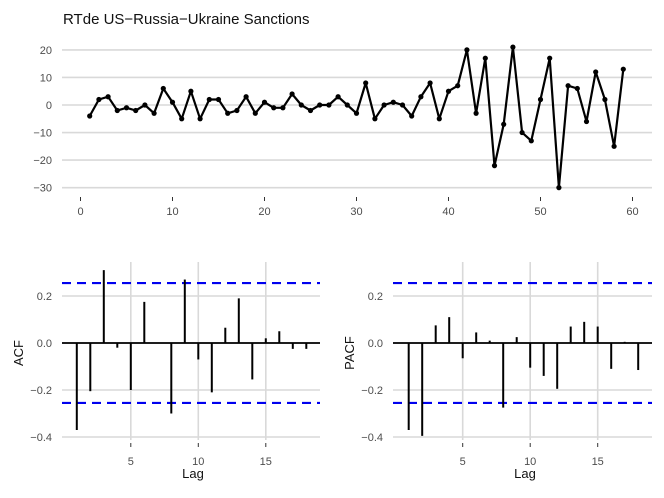  Describe the element at coordinates (18, 353) in the screenshot. I see `acf-y-axis-title: ACF` at that location.